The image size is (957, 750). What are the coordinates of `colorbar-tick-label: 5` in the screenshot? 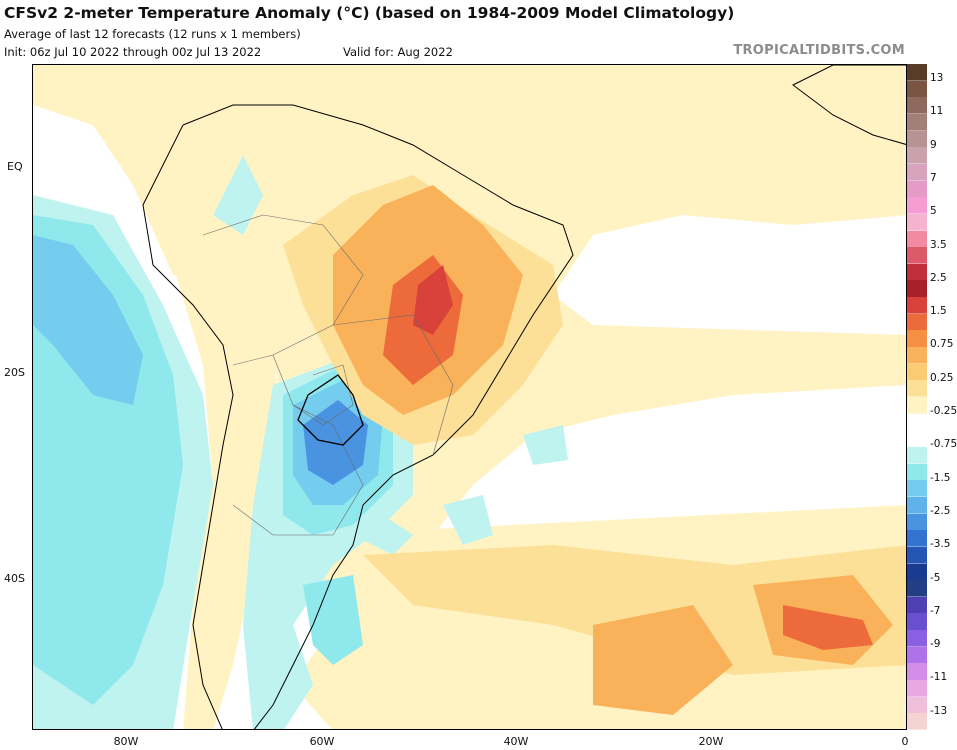 It's located at (933, 211).